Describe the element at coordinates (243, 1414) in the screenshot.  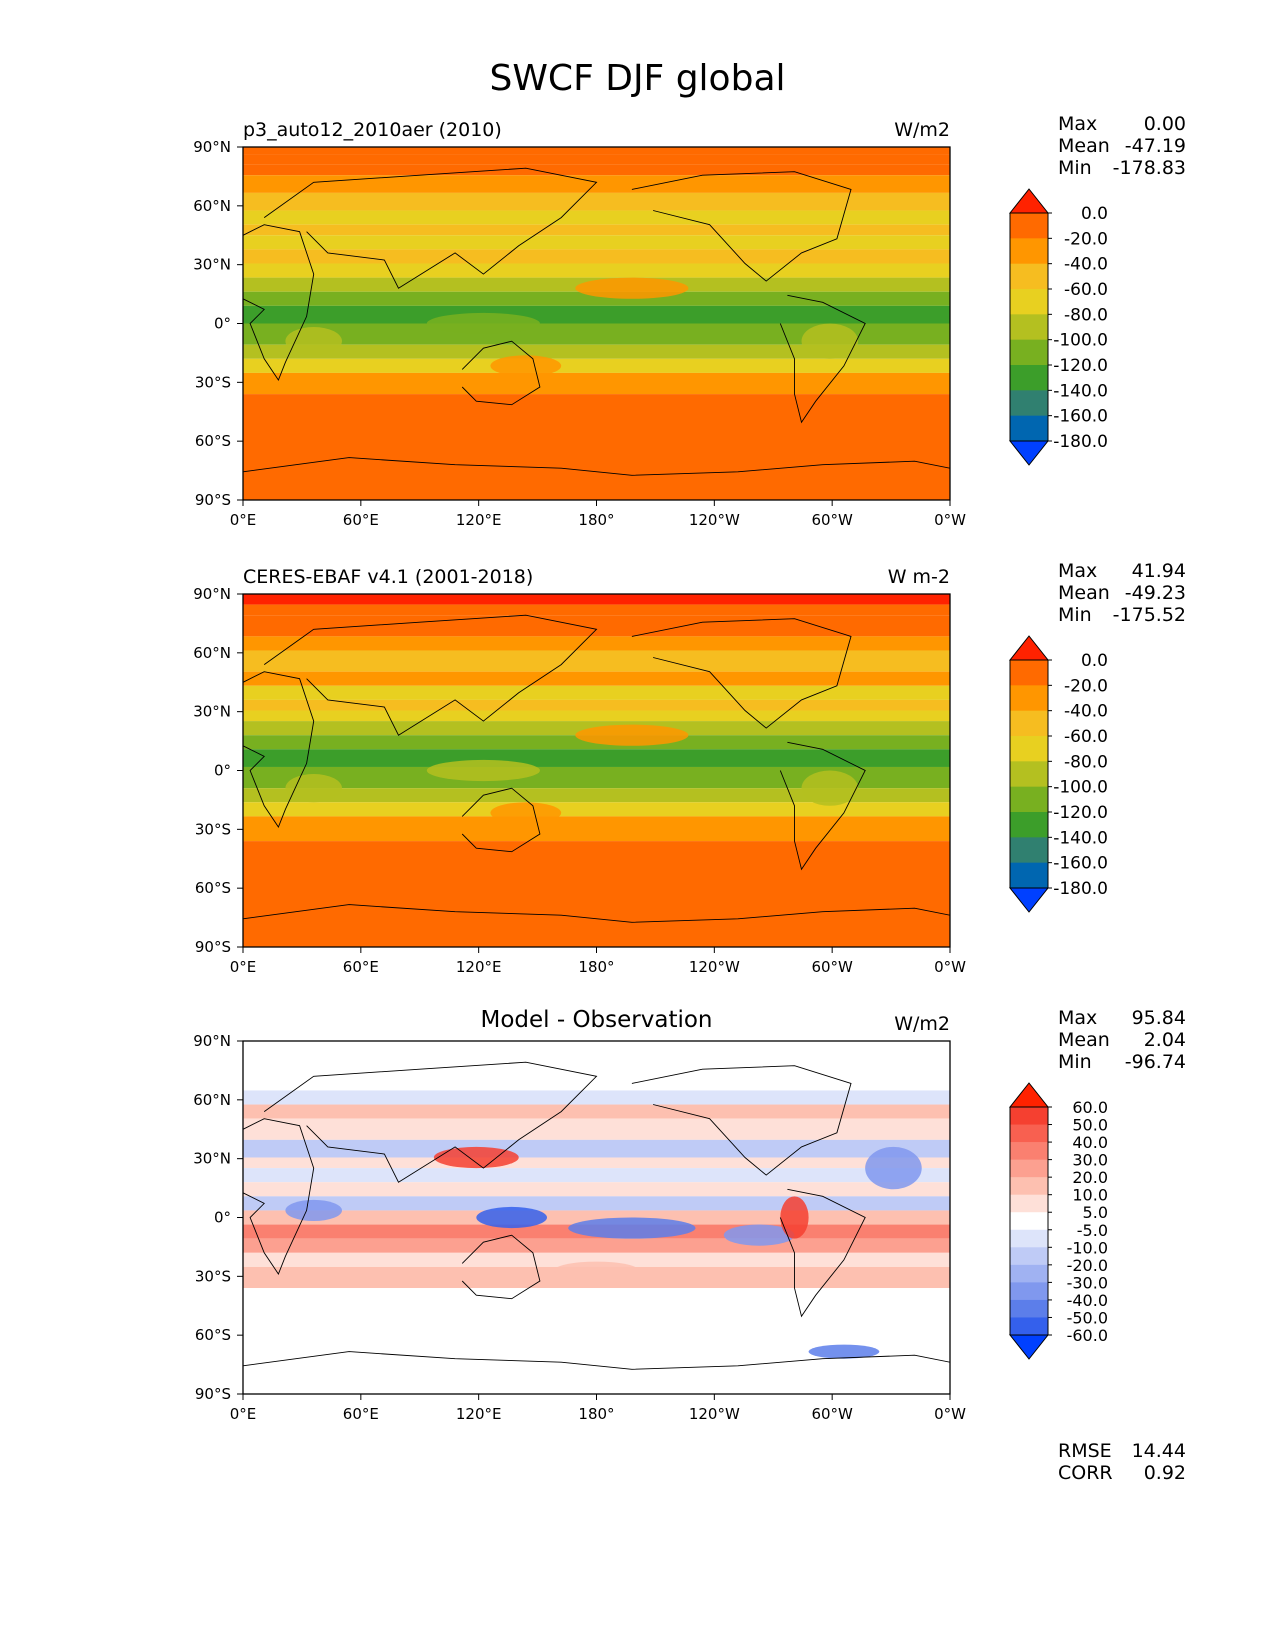
I see `x-tick-label: 0°E` at that location.